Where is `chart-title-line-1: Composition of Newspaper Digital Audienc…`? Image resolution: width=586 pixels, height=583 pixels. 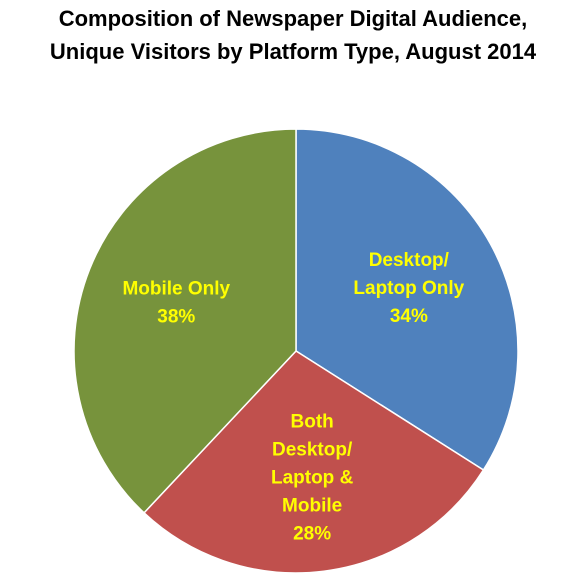 chart-title-line-1: Composition of Newspaper Digital Audienc… is located at coordinates (293, 18).